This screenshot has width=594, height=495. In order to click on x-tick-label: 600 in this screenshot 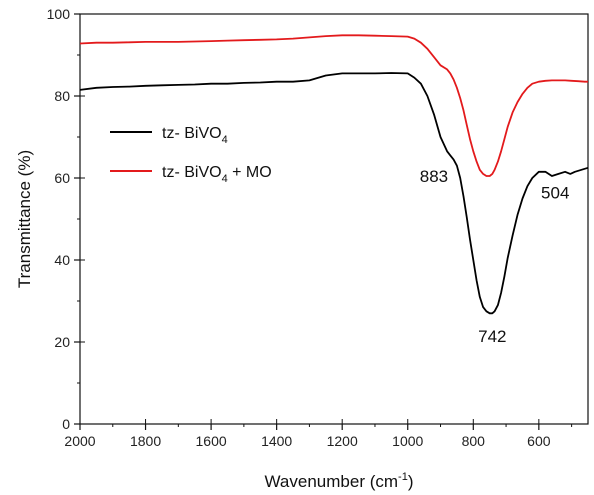, I will do `click(539, 441)`.